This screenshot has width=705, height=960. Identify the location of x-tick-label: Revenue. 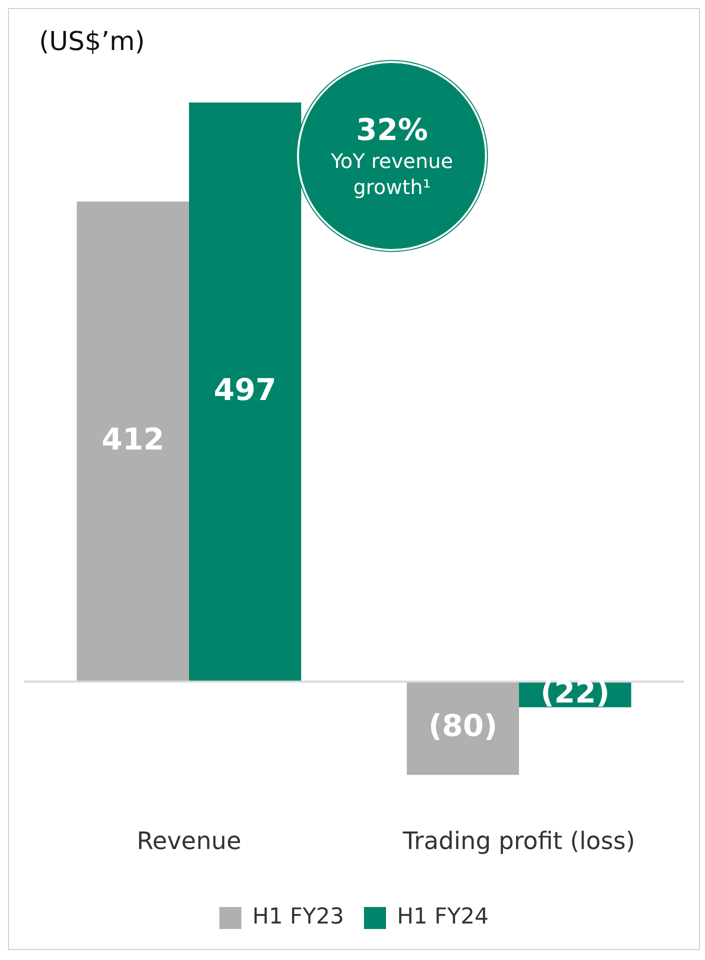
(189, 840).